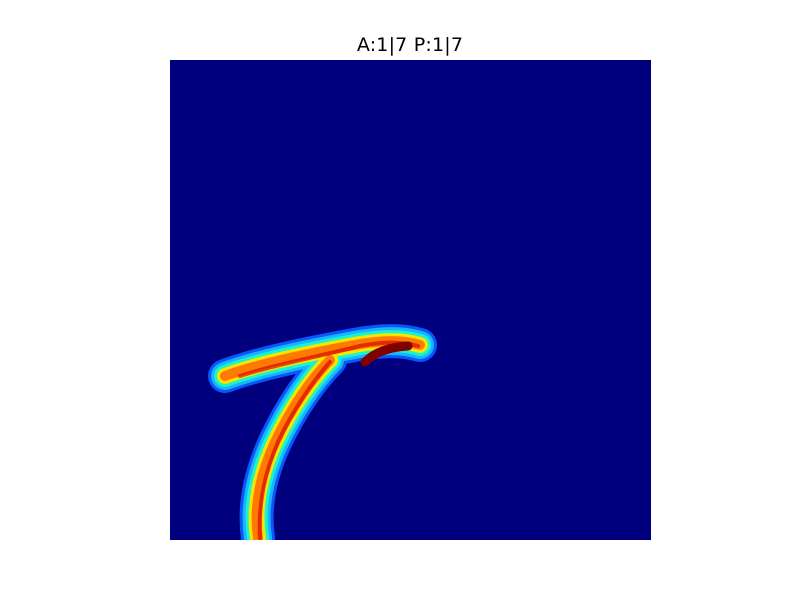 This screenshot has width=800, height=600. What do you see at coordinates (386, 354) in the screenshot?
I see `stroke-hotspot` at bounding box center [386, 354].